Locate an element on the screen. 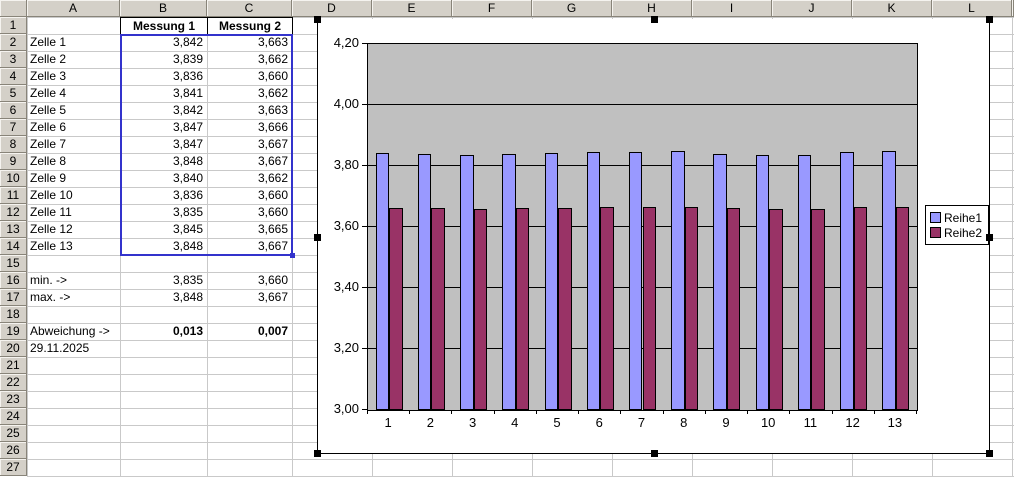  cell-b7: 3,847 is located at coordinates (187, 127).